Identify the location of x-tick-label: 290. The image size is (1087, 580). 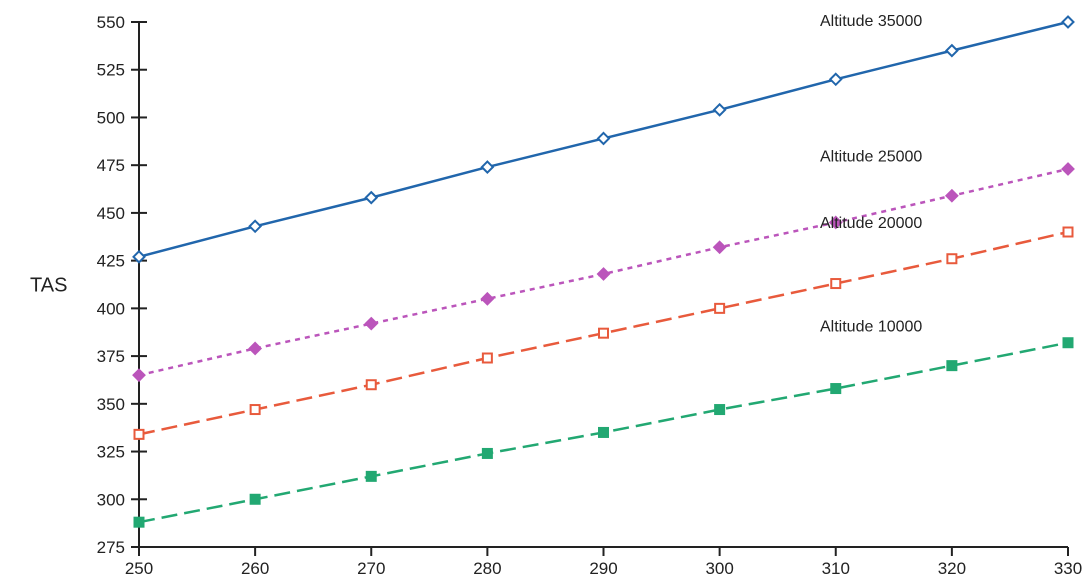
(603, 568).